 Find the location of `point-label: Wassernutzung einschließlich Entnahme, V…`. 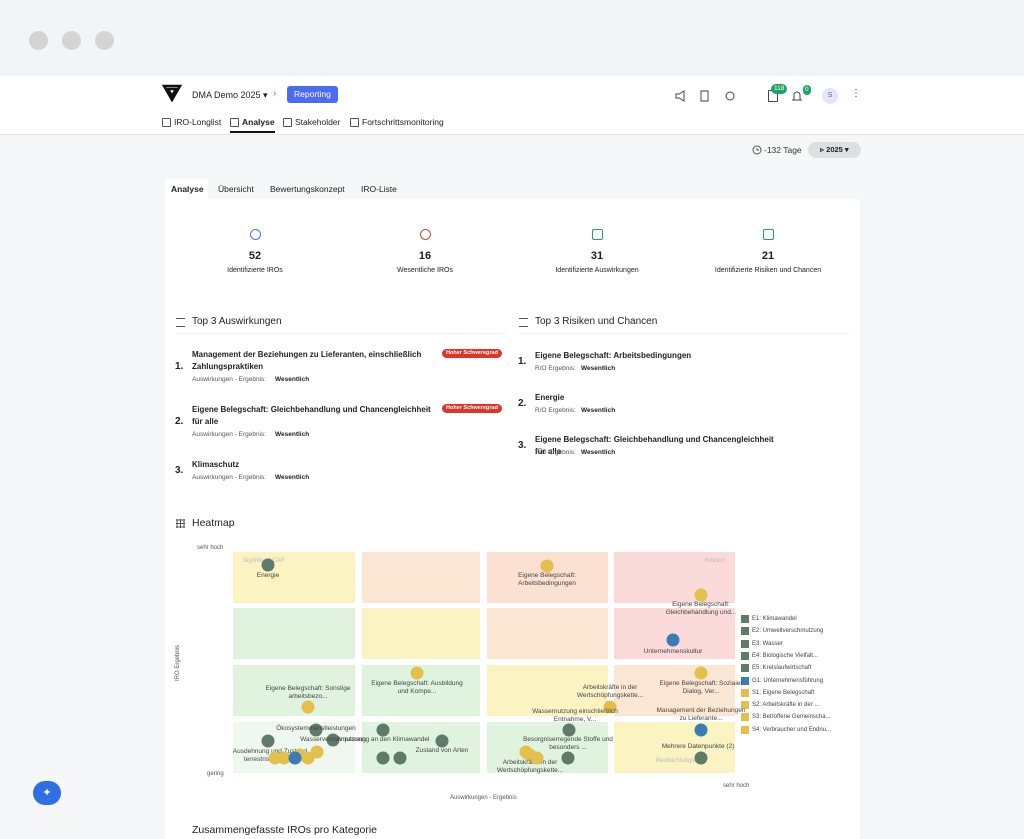

point-label: Wassernutzung einschließlich Entnahme, V… is located at coordinates (575, 715).